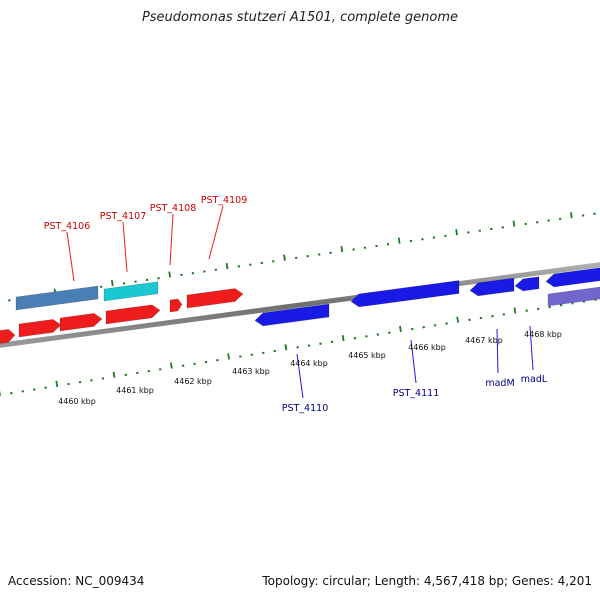  I want to click on backbone-line, so click(300, 305).